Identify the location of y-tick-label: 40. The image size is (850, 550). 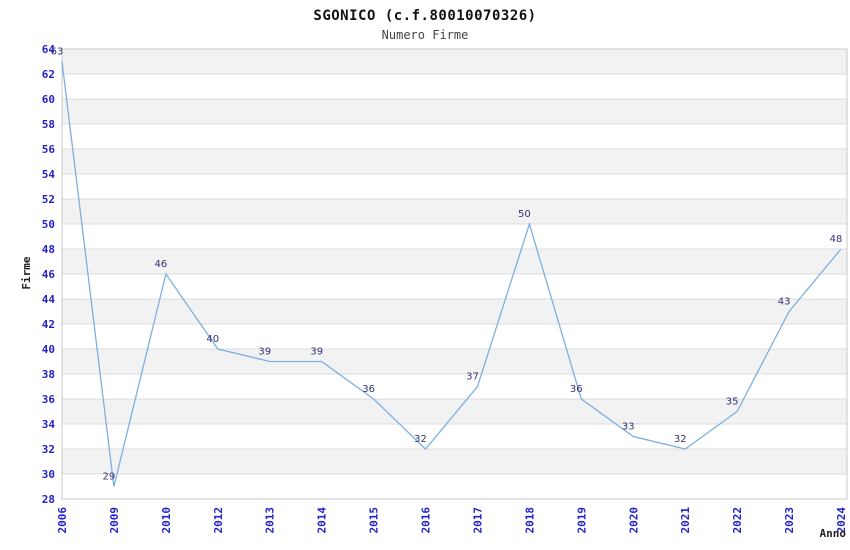
(48, 349).